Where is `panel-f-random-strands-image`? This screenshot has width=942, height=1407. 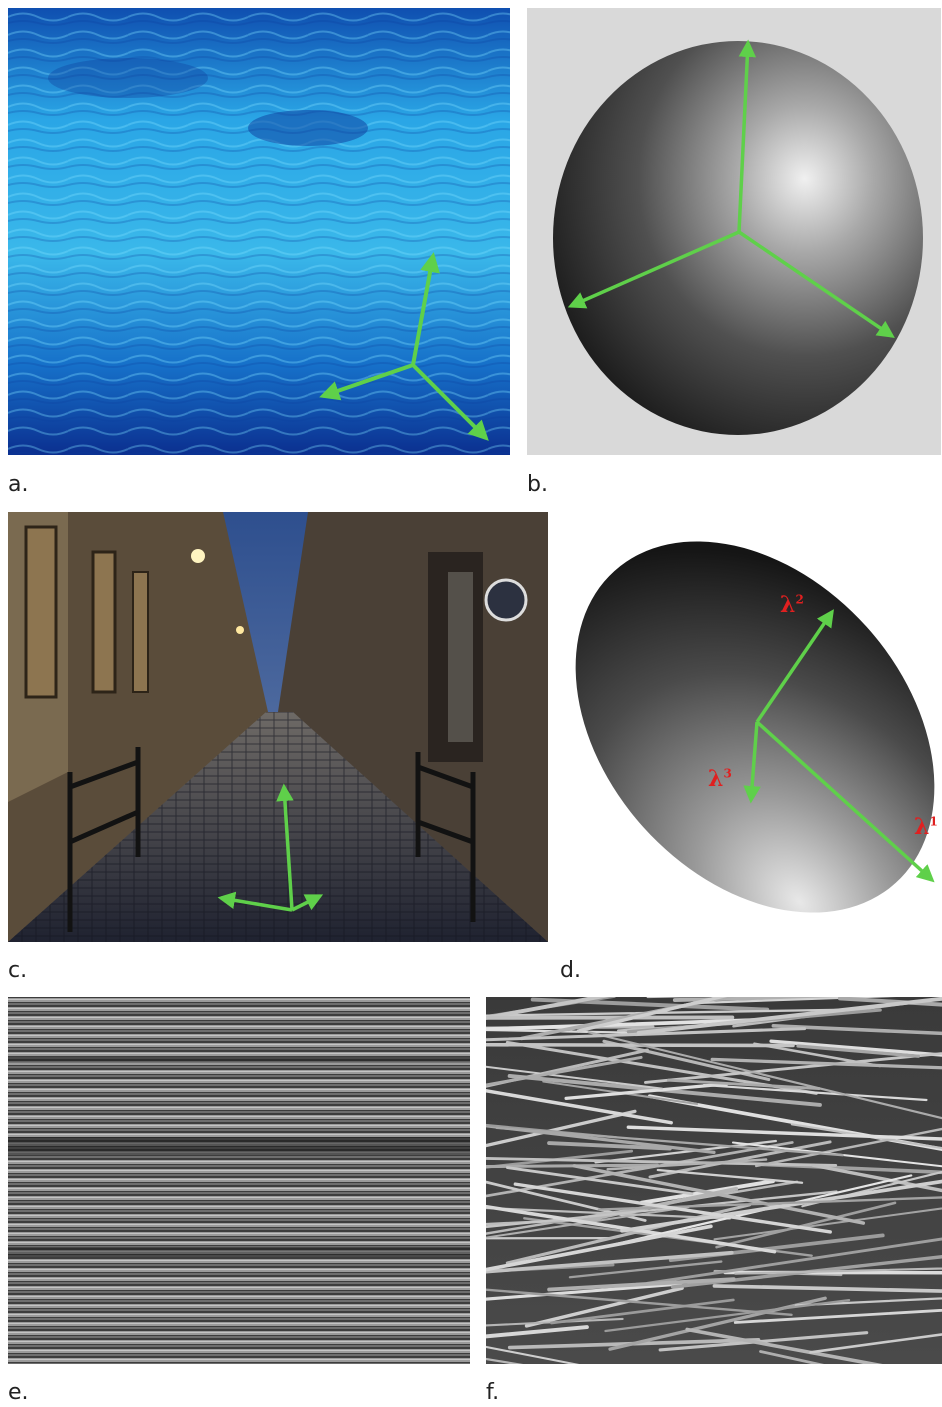 panel-f-random-strands-image is located at coordinates (714, 1180).